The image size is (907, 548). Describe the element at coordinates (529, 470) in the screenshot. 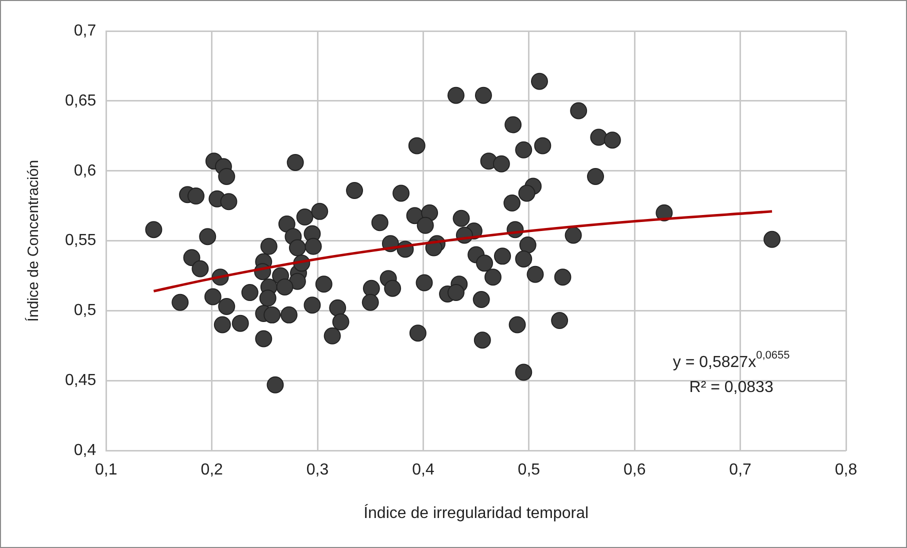

I see `x-tick-label: 0,5` at that location.